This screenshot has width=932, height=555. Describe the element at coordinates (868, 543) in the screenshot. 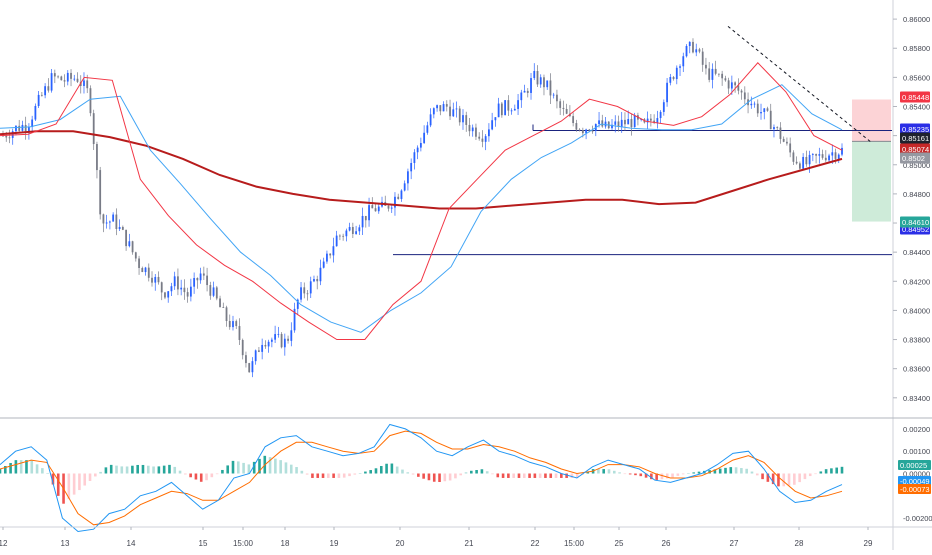

I see `time-tick-label: 29` at that location.